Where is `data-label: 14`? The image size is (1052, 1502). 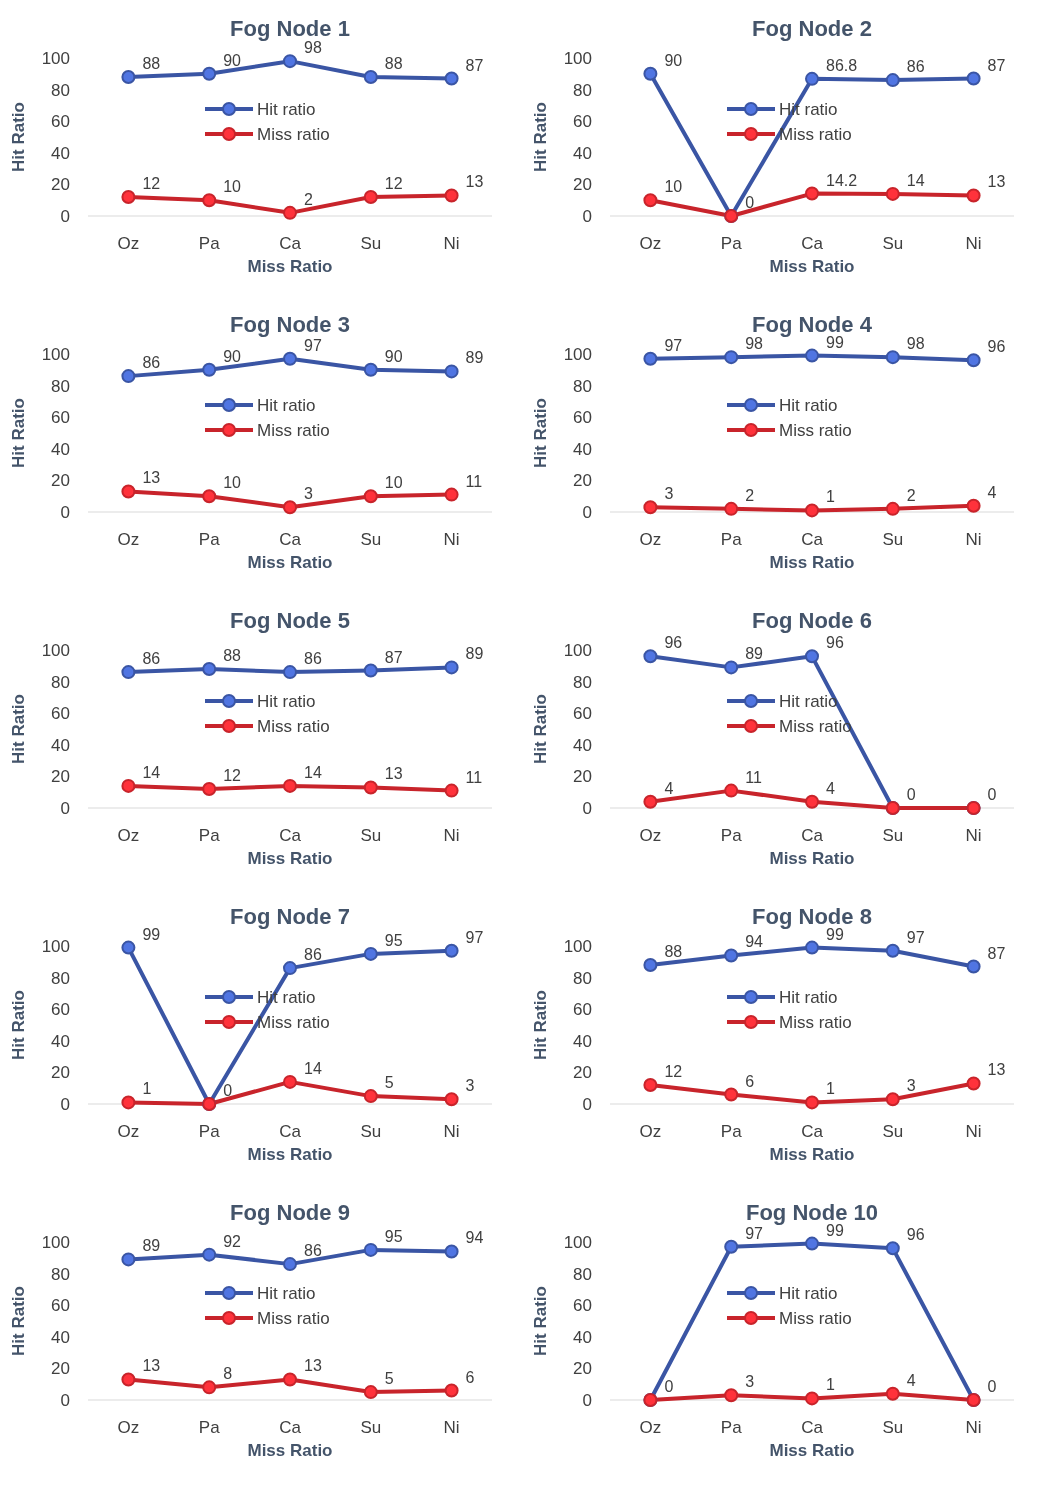
data-label: 14 is located at coordinates (915, 180).